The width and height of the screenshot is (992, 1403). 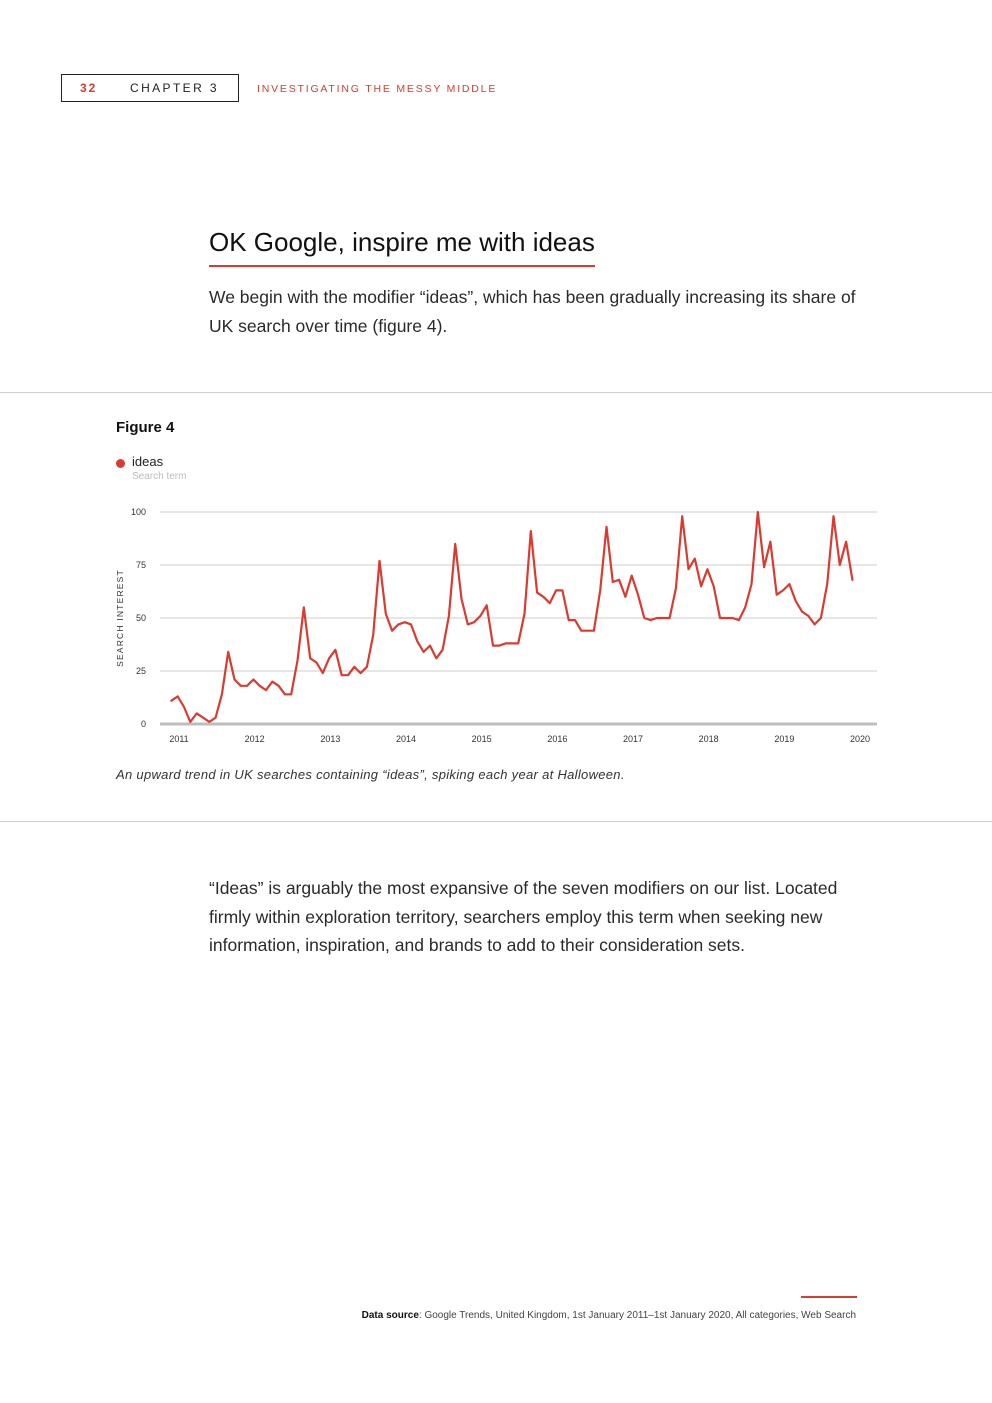 I want to click on legend-marker, so click(x=120, y=463).